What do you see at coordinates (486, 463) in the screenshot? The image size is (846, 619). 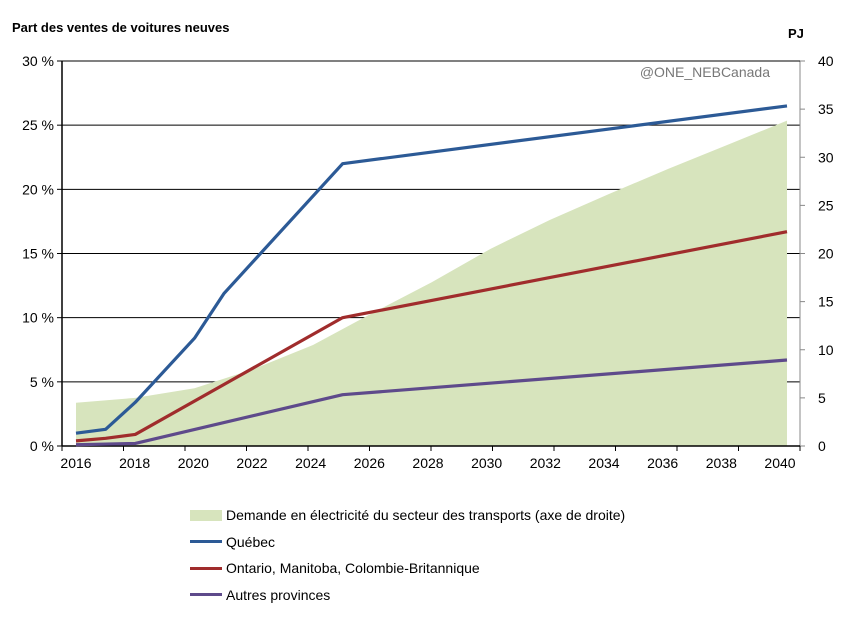 I see `x-tick-label: 2030` at bounding box center [486, 463].